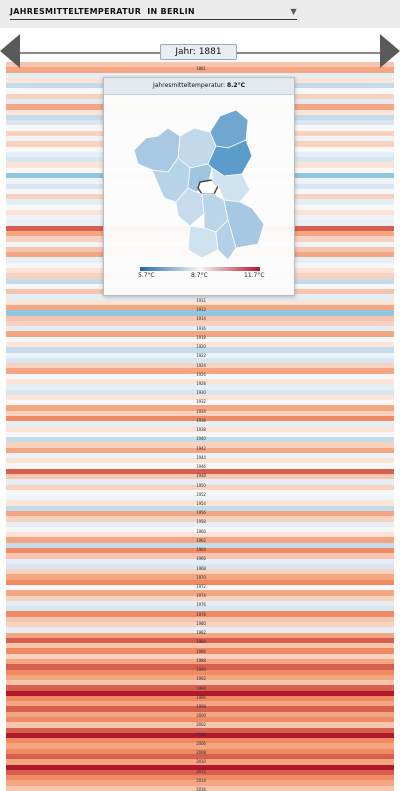  Describe the element at coordinates (390, 51) in the screenshot. I see `triangle-right-icon` at that location.